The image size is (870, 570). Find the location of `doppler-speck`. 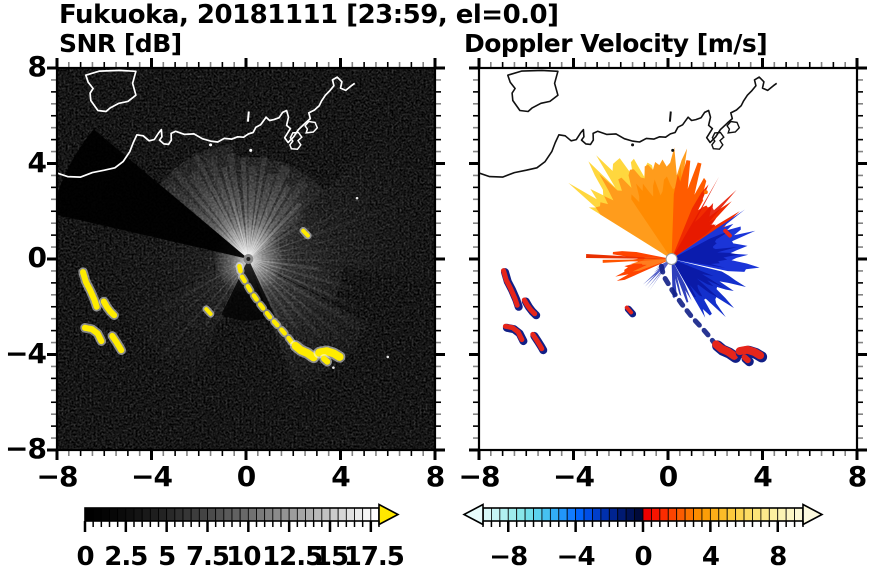

doppler-speck is located at coordinates (705, 192).